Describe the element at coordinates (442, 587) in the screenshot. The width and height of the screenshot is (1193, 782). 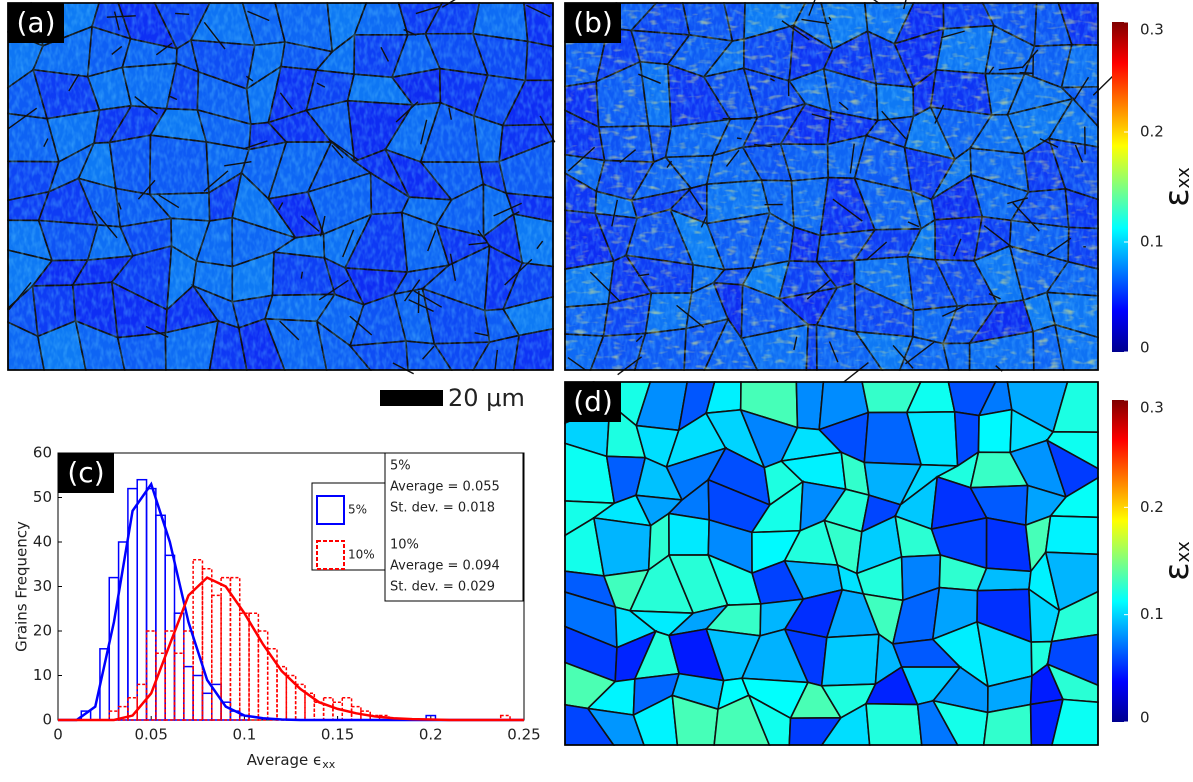
I see `annotation: St. dev. = 0.029` at that location.